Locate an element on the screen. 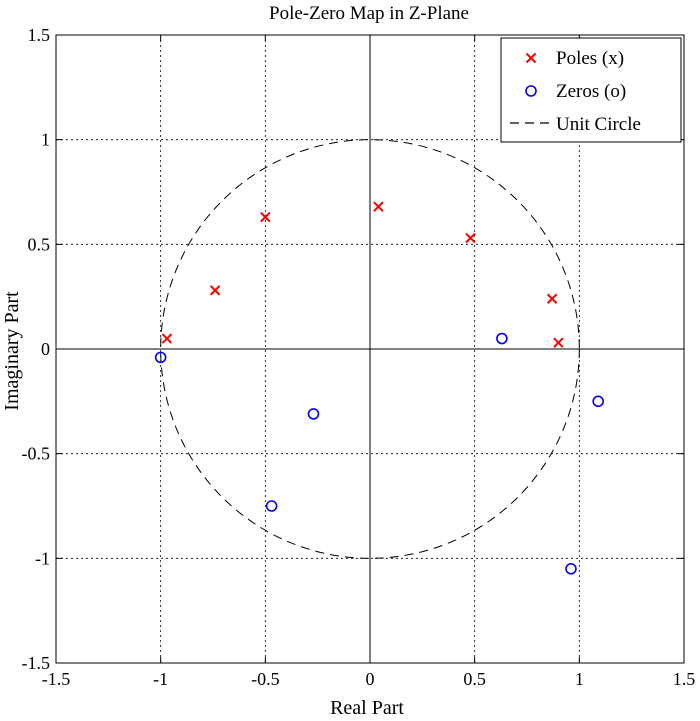 This screenshot has height=721, width=700. x-tick-label: 0 is located at coordinates (370, 679).